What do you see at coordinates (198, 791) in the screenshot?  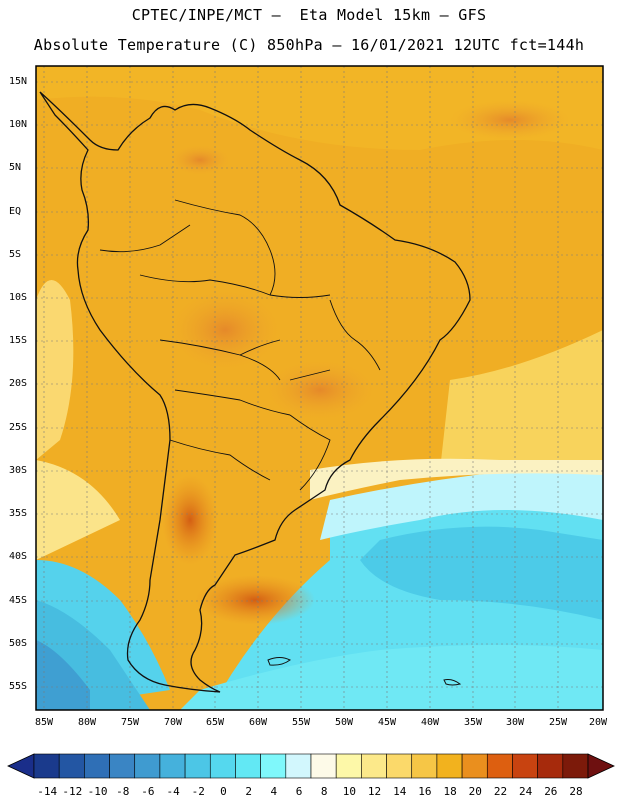 I see `colorbar-tick-label: -2` at bounding box center [198, 791].